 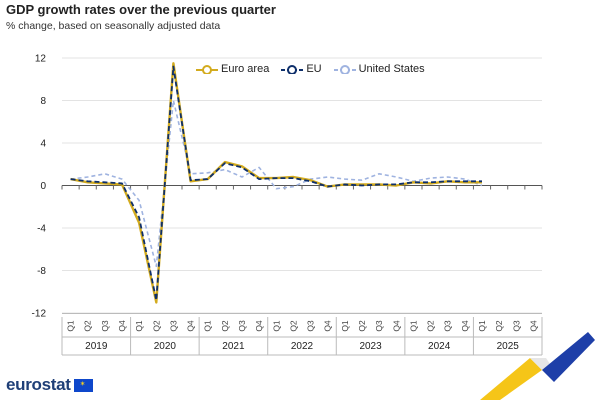 I want to click on legend-label-united-states: United States, so click(x=391, y=69).